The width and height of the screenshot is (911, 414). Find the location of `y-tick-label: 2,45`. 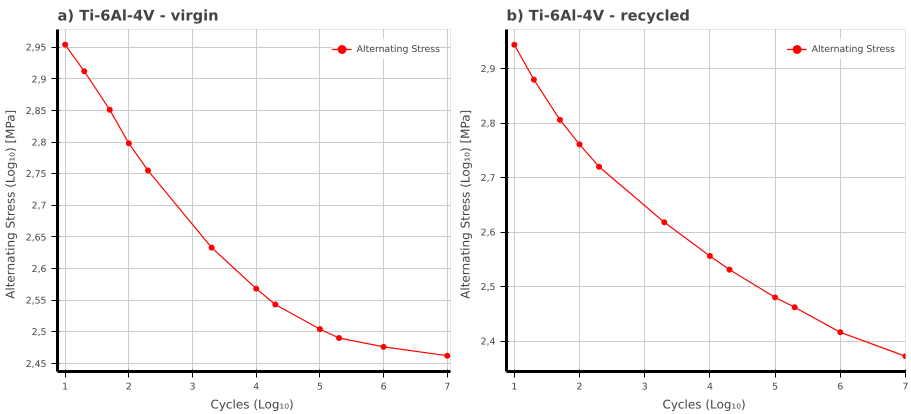

y-tick-label: 2,45 is located at coordinates (36, 364).